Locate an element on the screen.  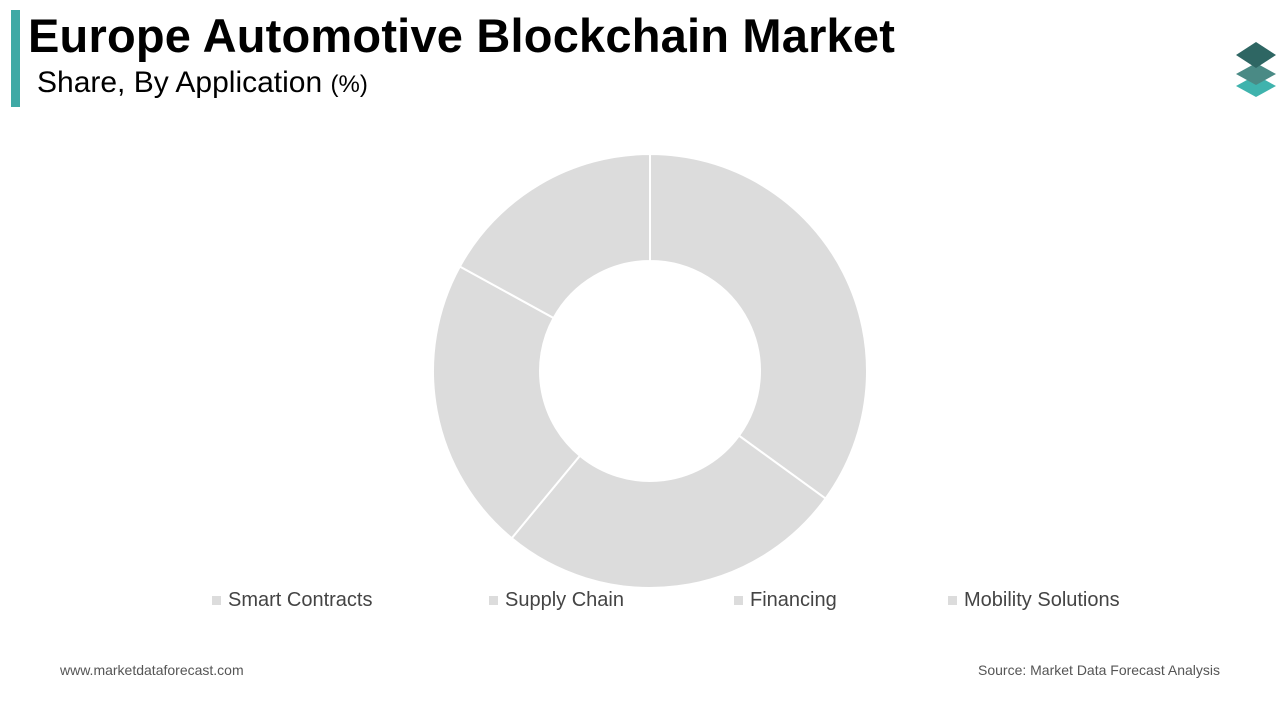
subtitle-text: Share, By Application is located at coordinates (184, 82).